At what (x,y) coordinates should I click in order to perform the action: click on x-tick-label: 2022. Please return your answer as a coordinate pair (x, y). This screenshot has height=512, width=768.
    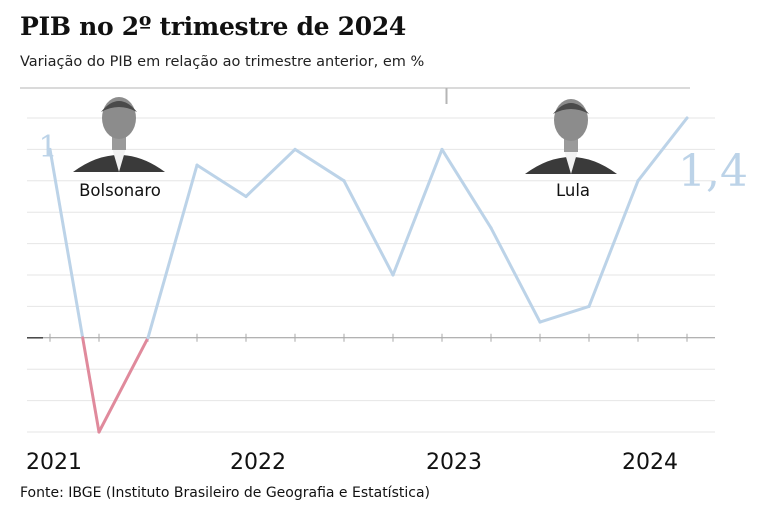
    Looking at the image, I should click on (258, 462).